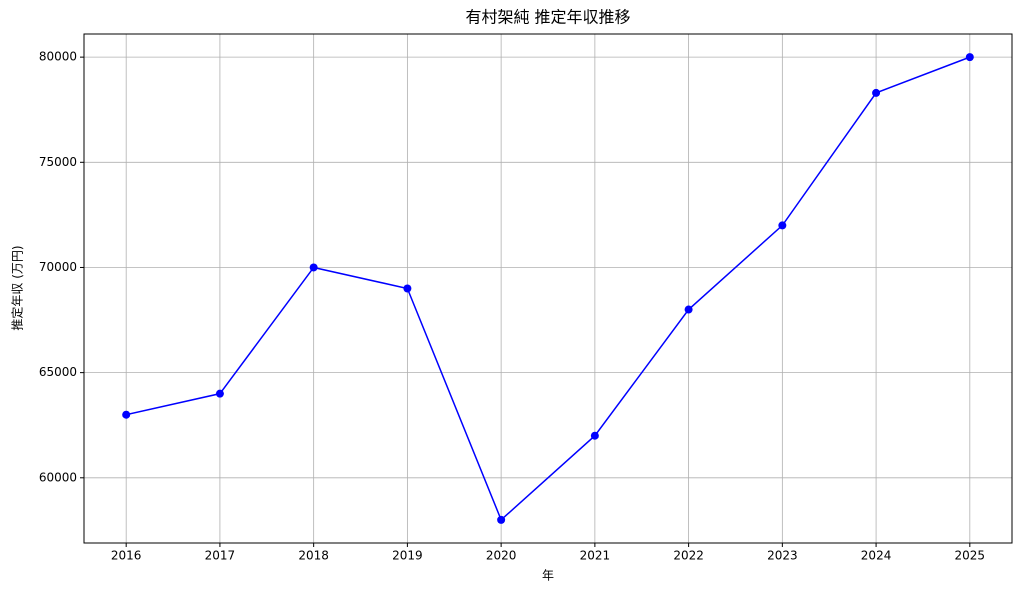  Describe the element at coordinates (58, 477) in the screenshot. I see `y-tick-label: 60000` at that location.